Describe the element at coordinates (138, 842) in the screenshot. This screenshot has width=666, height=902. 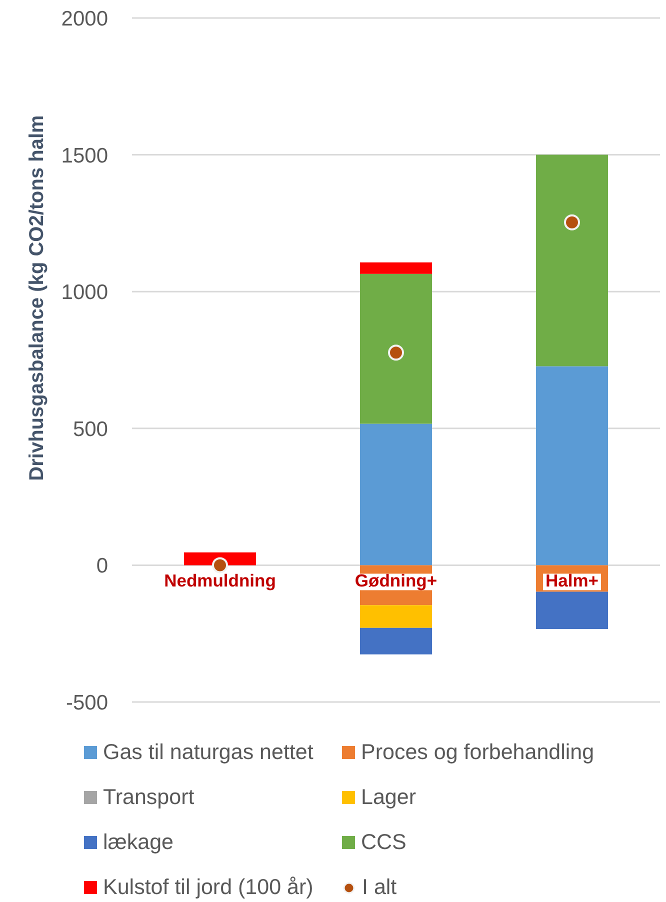
I see `legend-label: lækage` at that location.